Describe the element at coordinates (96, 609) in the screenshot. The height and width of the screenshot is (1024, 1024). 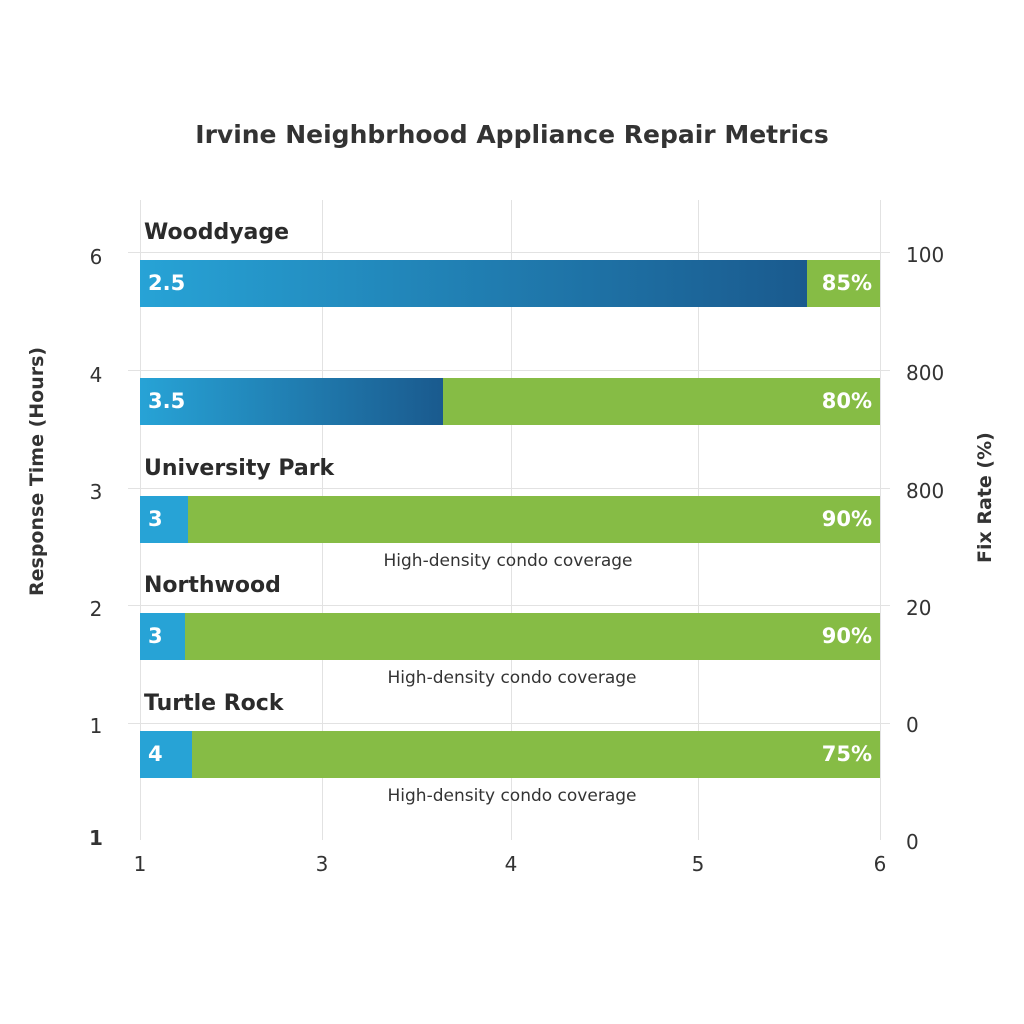
I see `left-tick-label: 2` at that location.